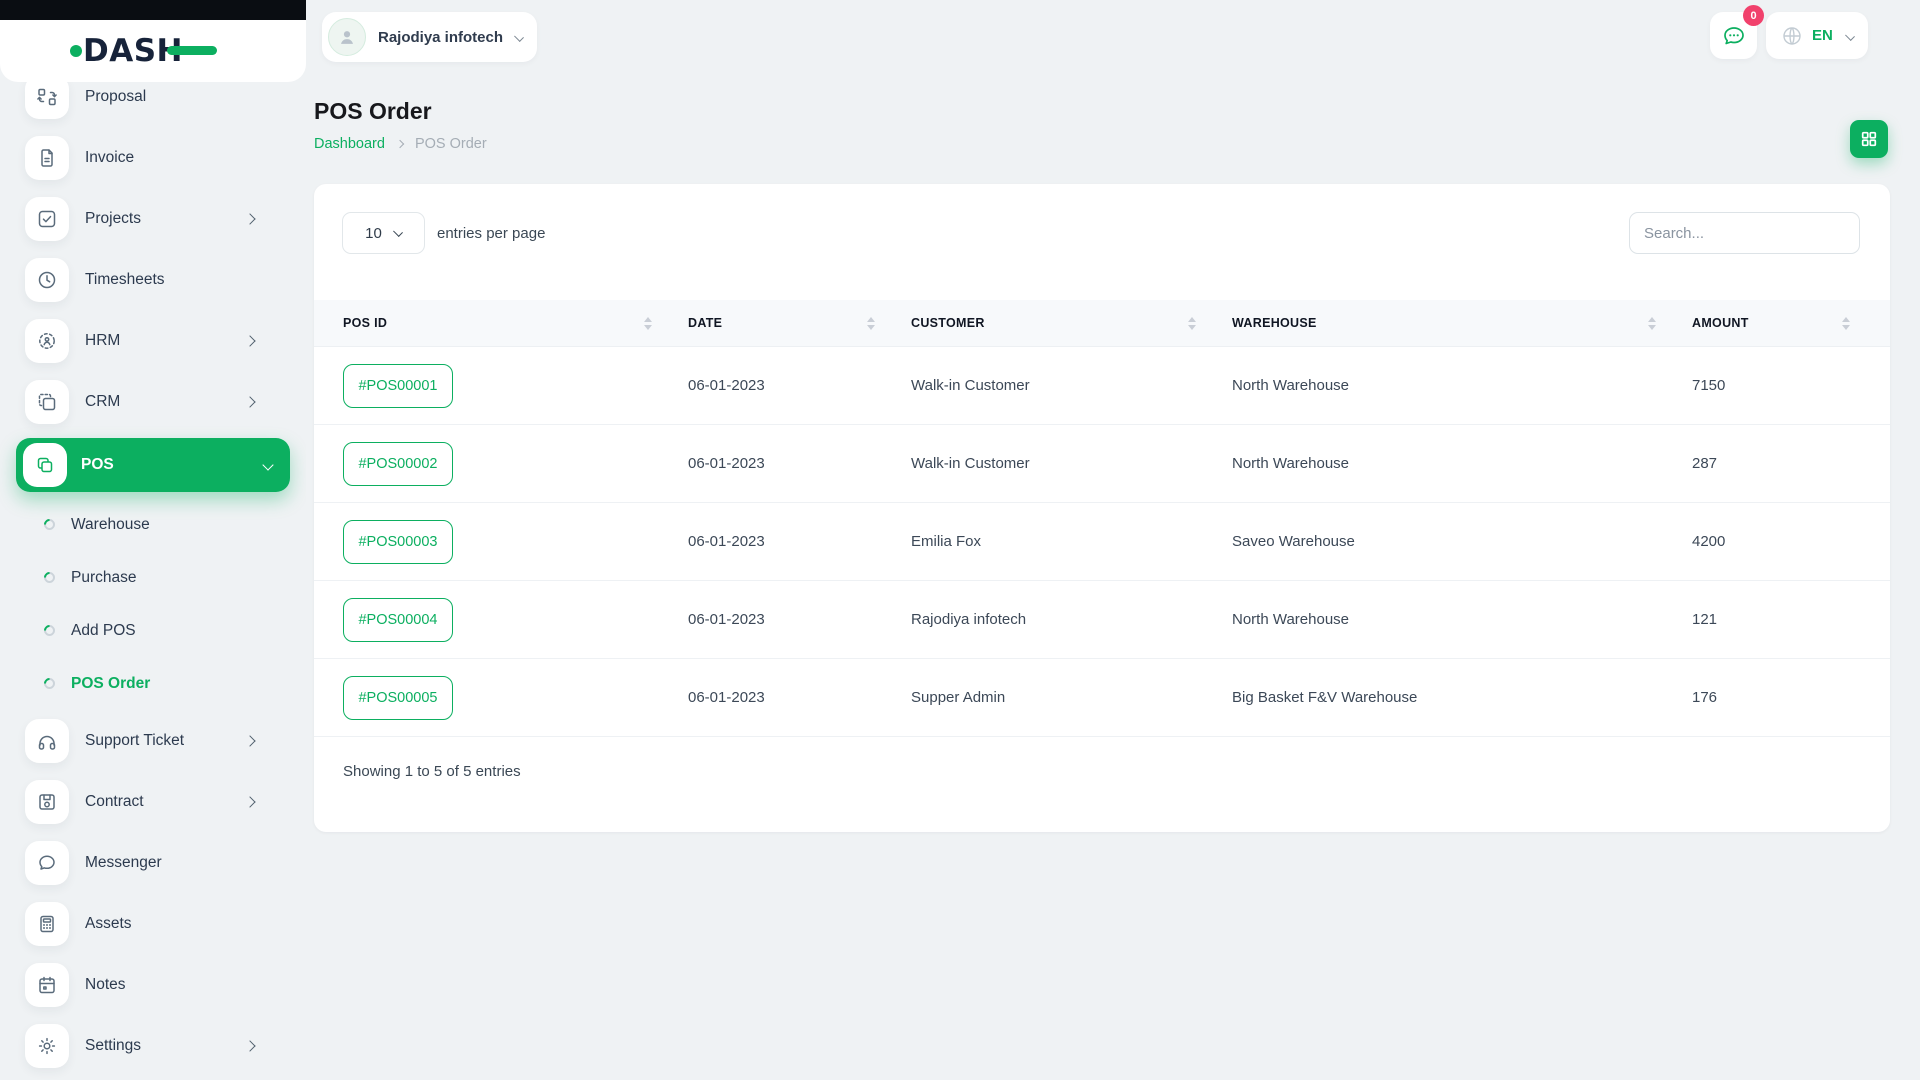  I want to click on app-logo: DASH, so click(143, 51).